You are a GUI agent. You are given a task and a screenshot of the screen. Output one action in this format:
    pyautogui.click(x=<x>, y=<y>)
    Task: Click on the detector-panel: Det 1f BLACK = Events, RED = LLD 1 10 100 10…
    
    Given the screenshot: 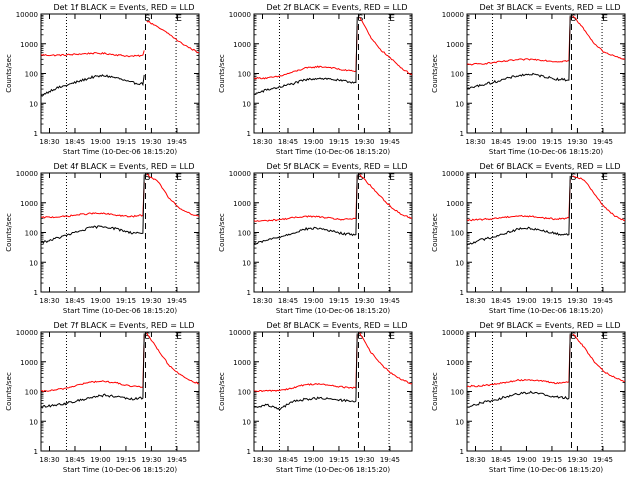 What is the action you would take?
    pyautogui.click(x=102, y=79)
    